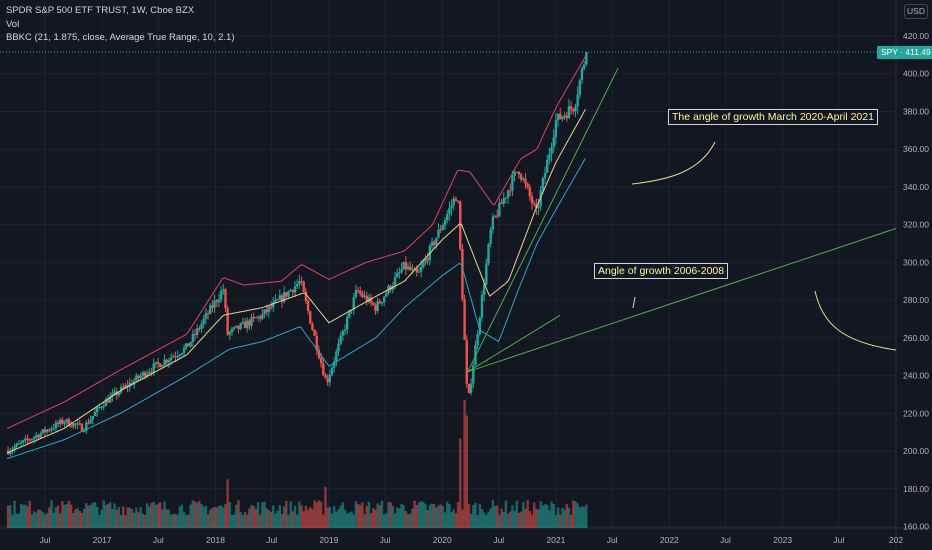 The width and height of the screenshot is (932, 550). Describe the element at coordinates (916, 11) in the screenshot. I see `currency-button: USD` at that location.